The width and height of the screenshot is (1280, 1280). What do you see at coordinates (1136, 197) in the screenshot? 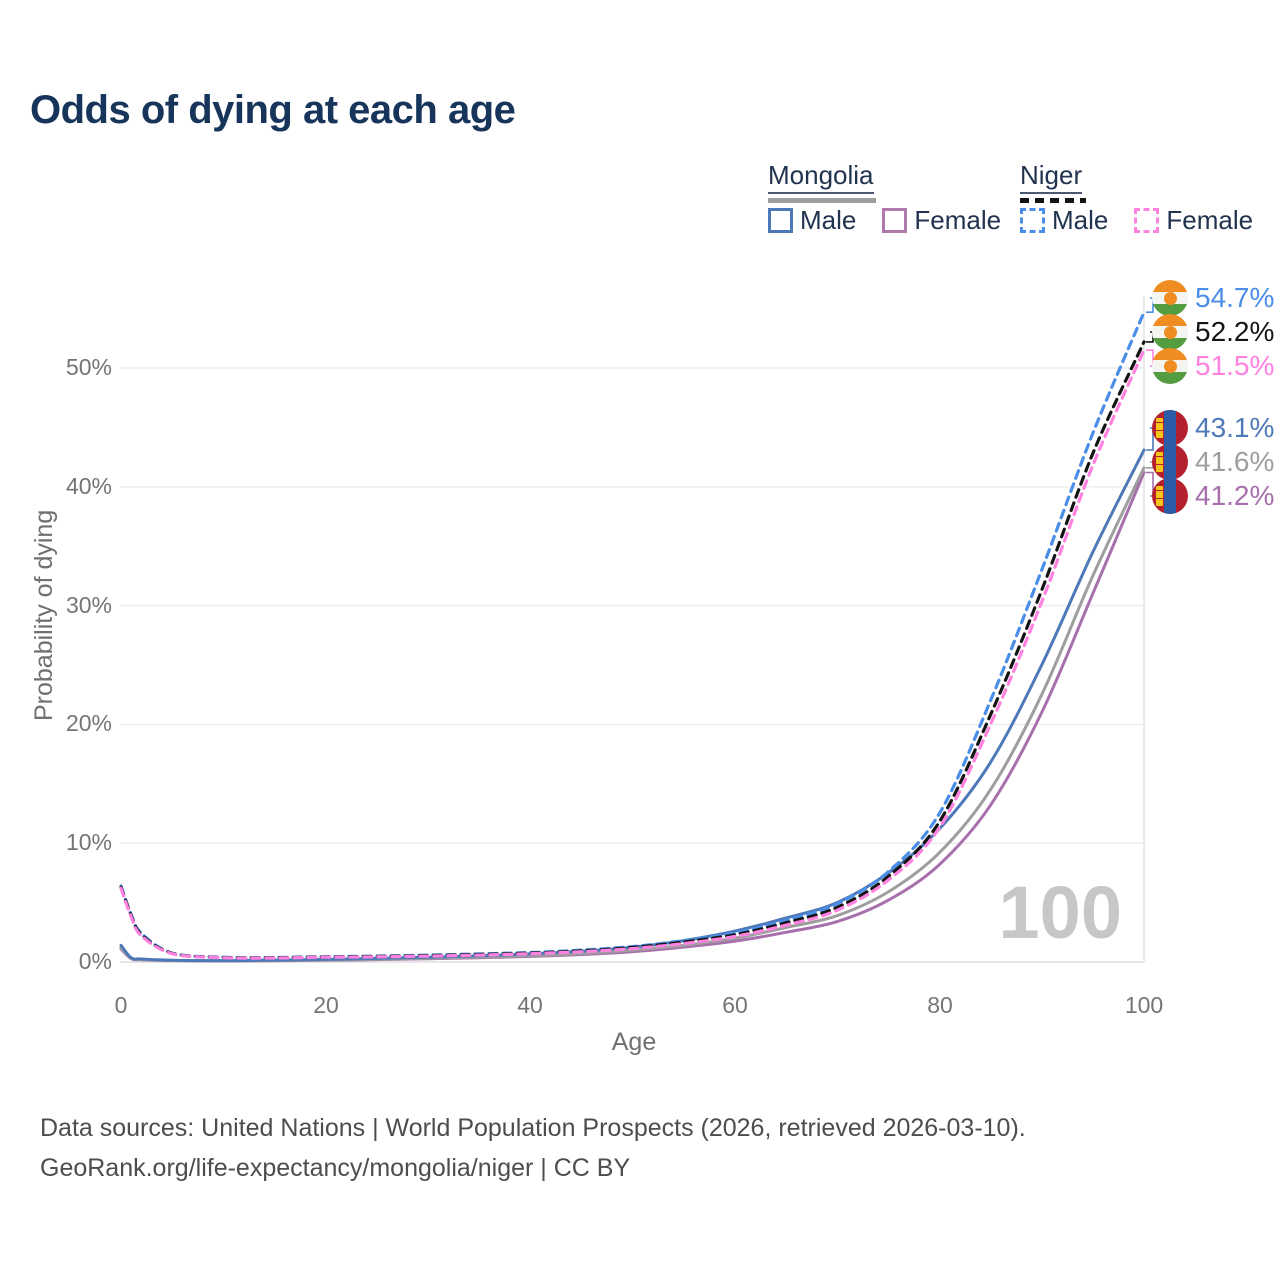
I see `legend-group-niger: Niger Male Female` at bounding box center [1136, 197].